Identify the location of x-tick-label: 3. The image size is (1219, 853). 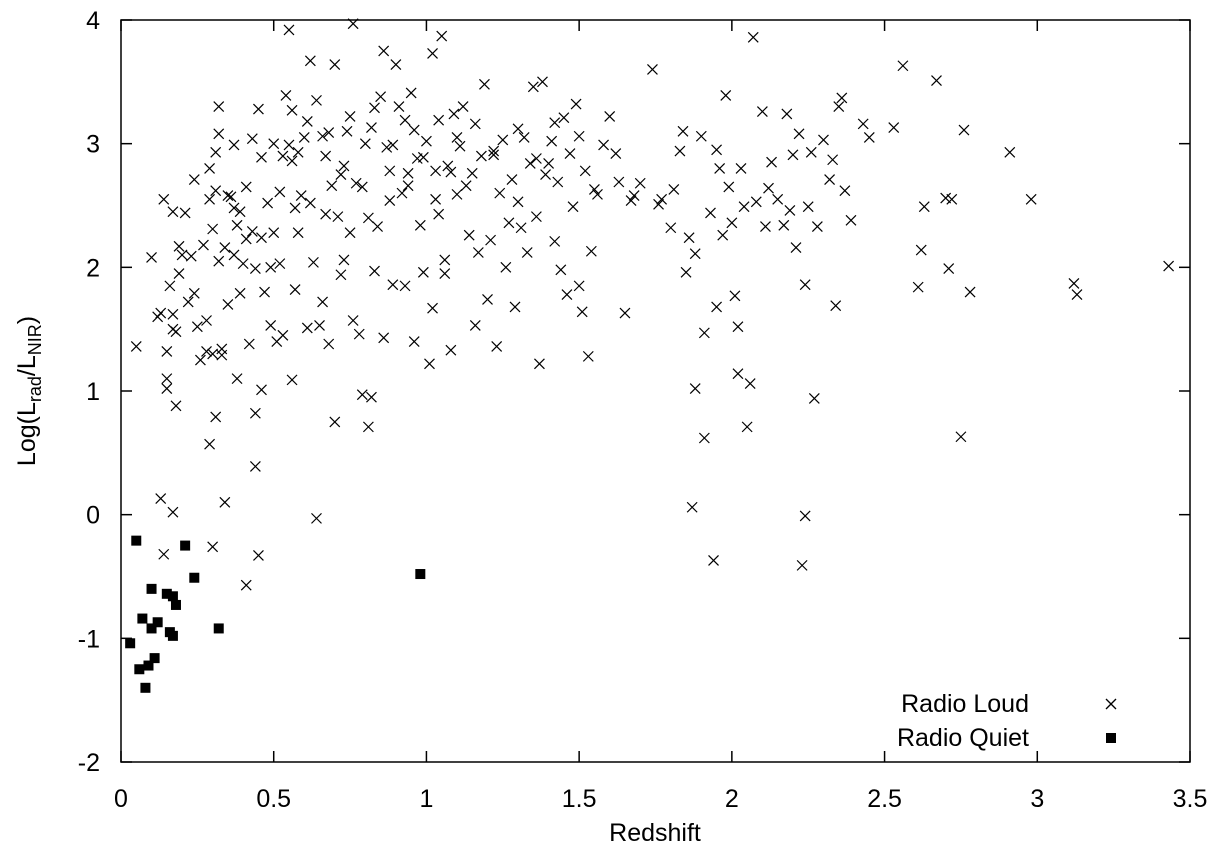
(1037, 799).